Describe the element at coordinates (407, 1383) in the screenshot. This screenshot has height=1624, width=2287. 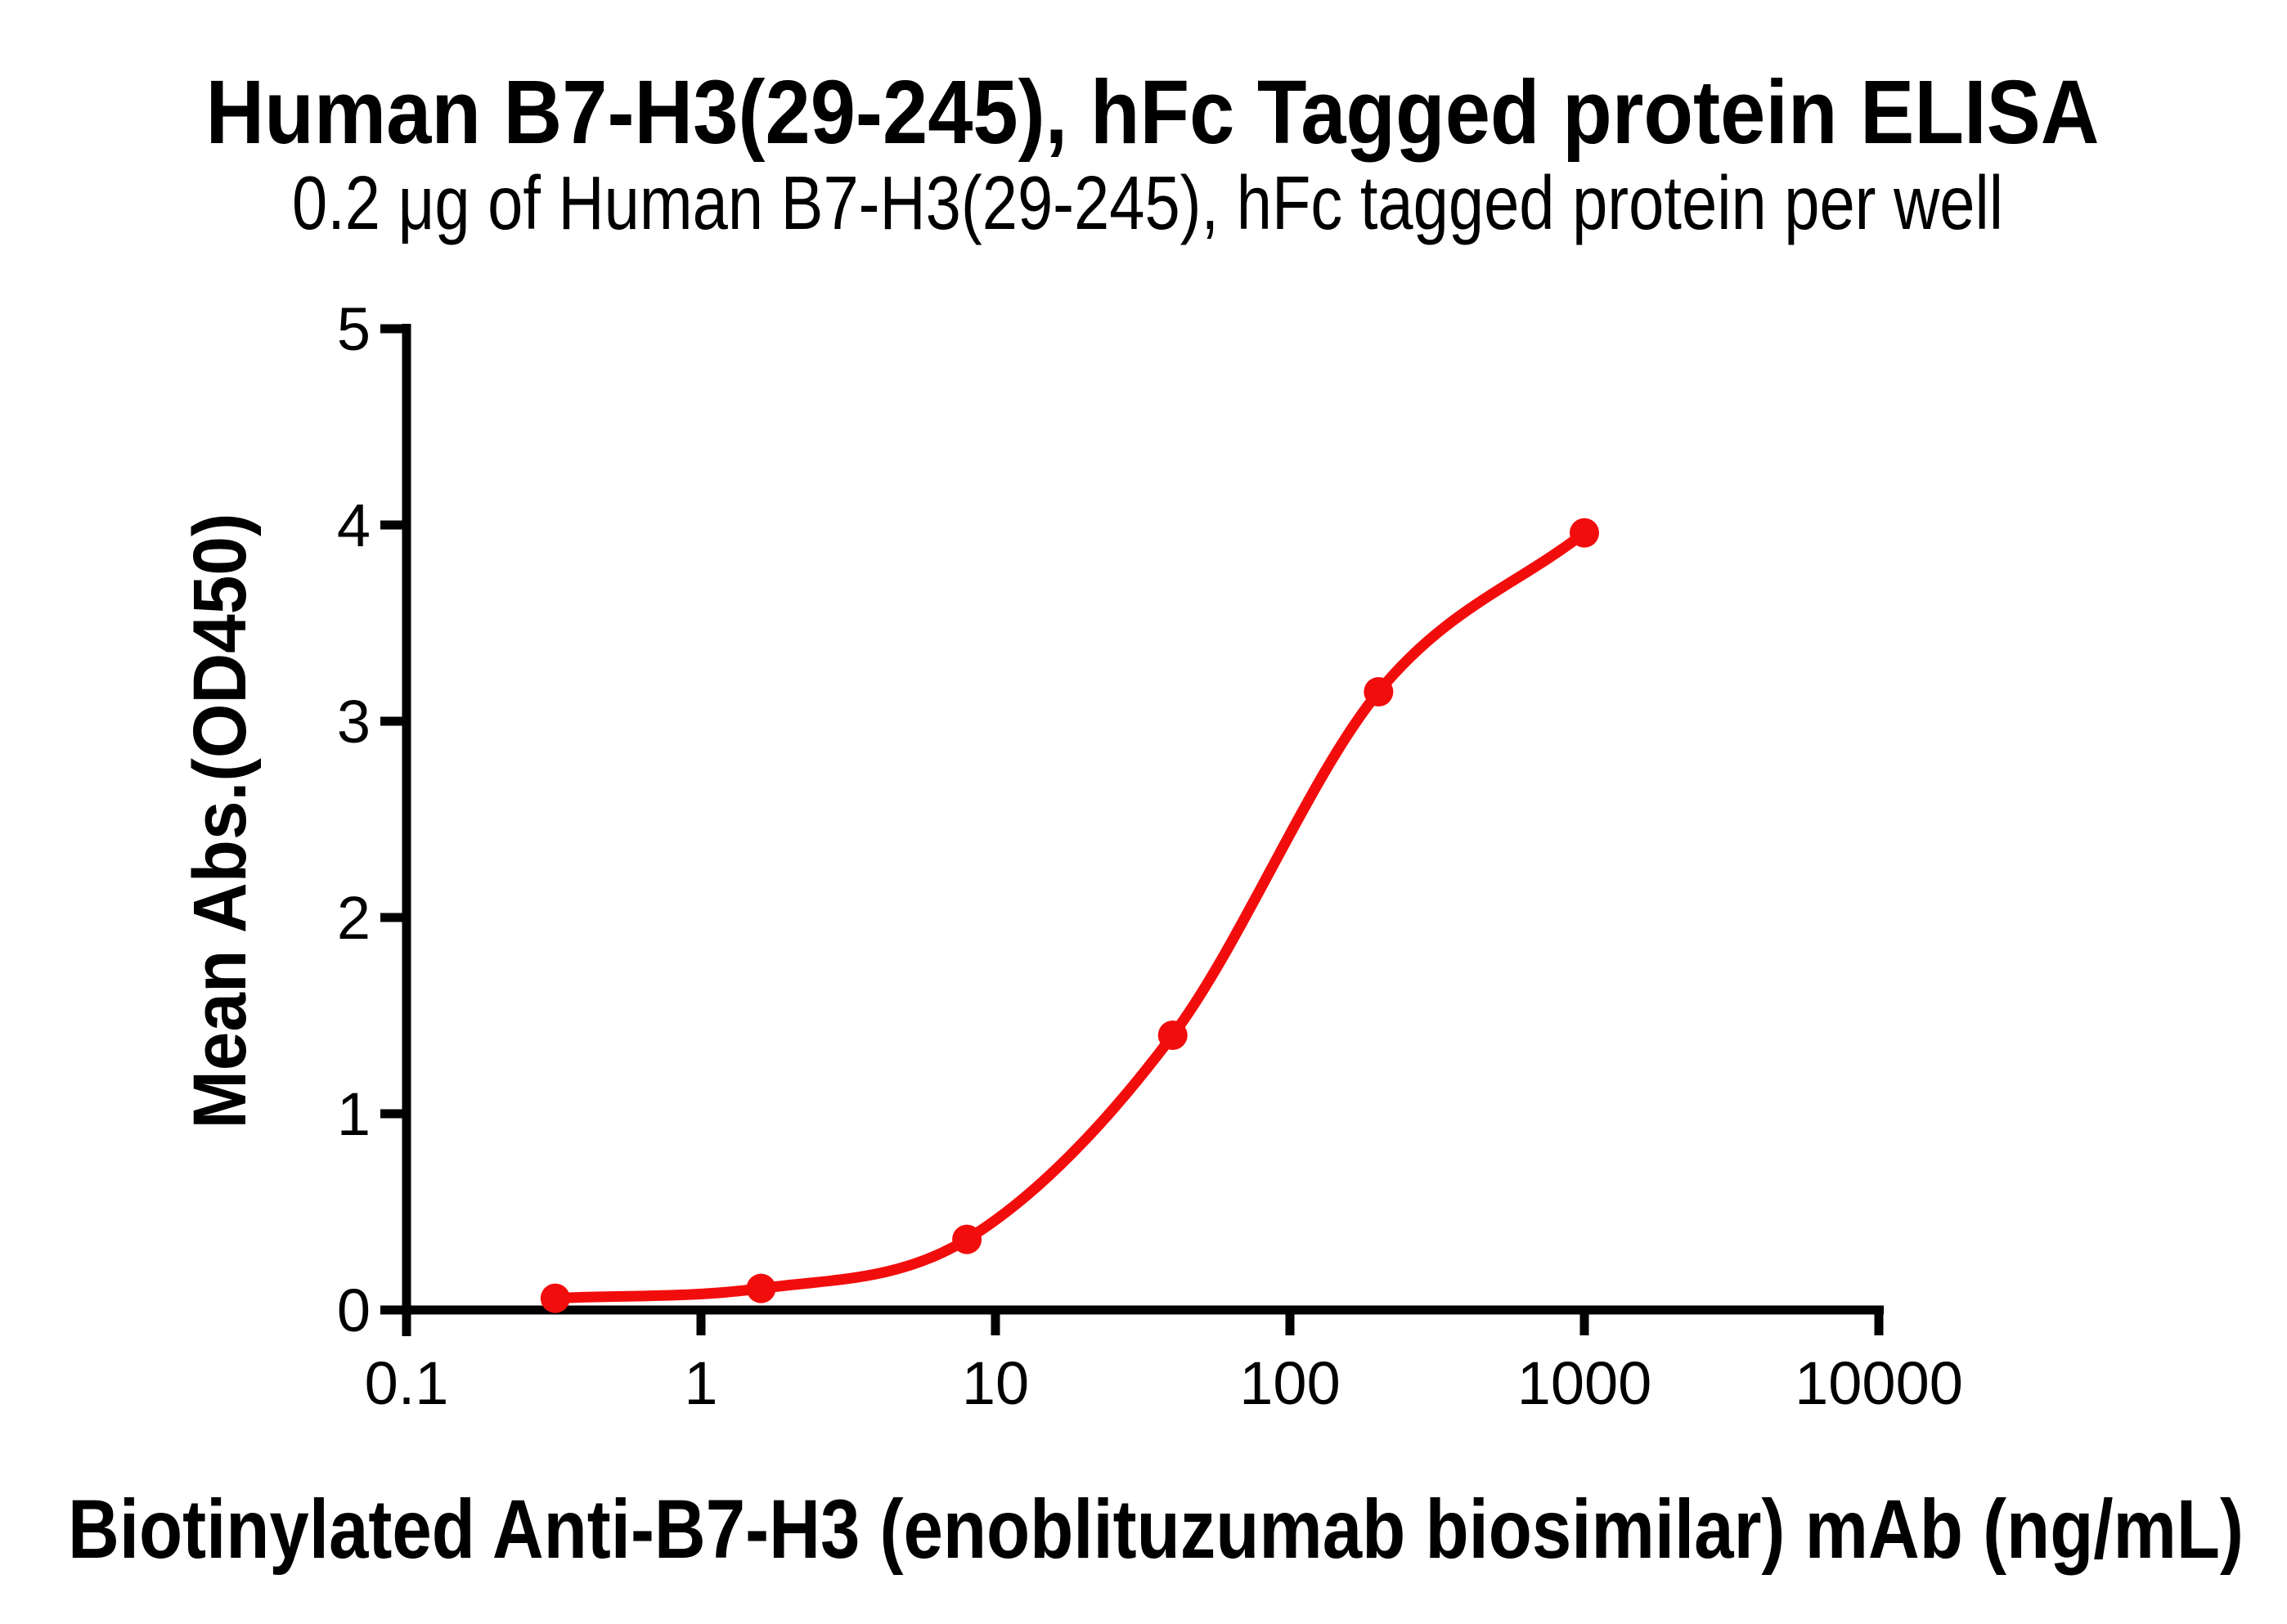
I see `x-tick-label: 0.1` at that location.